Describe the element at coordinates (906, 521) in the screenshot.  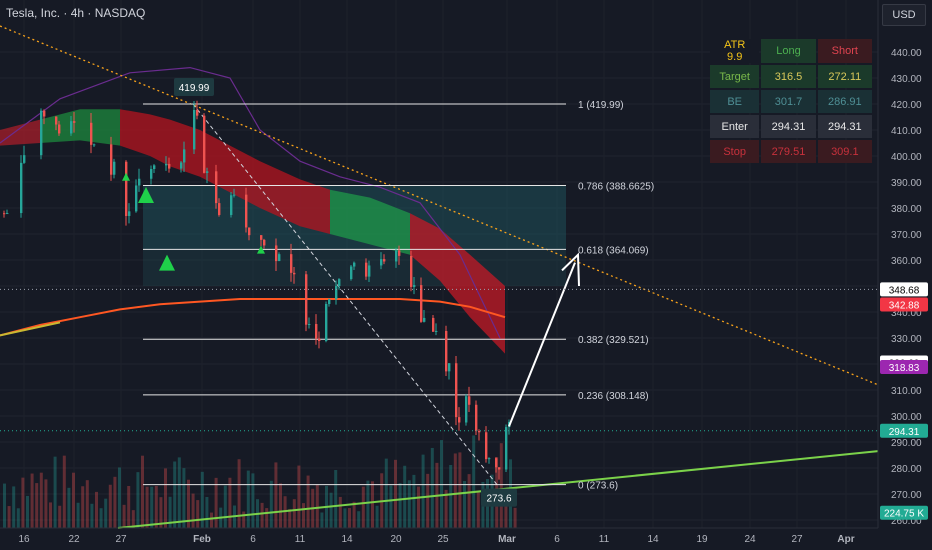
I see `price-tick: 260.00` at that location.